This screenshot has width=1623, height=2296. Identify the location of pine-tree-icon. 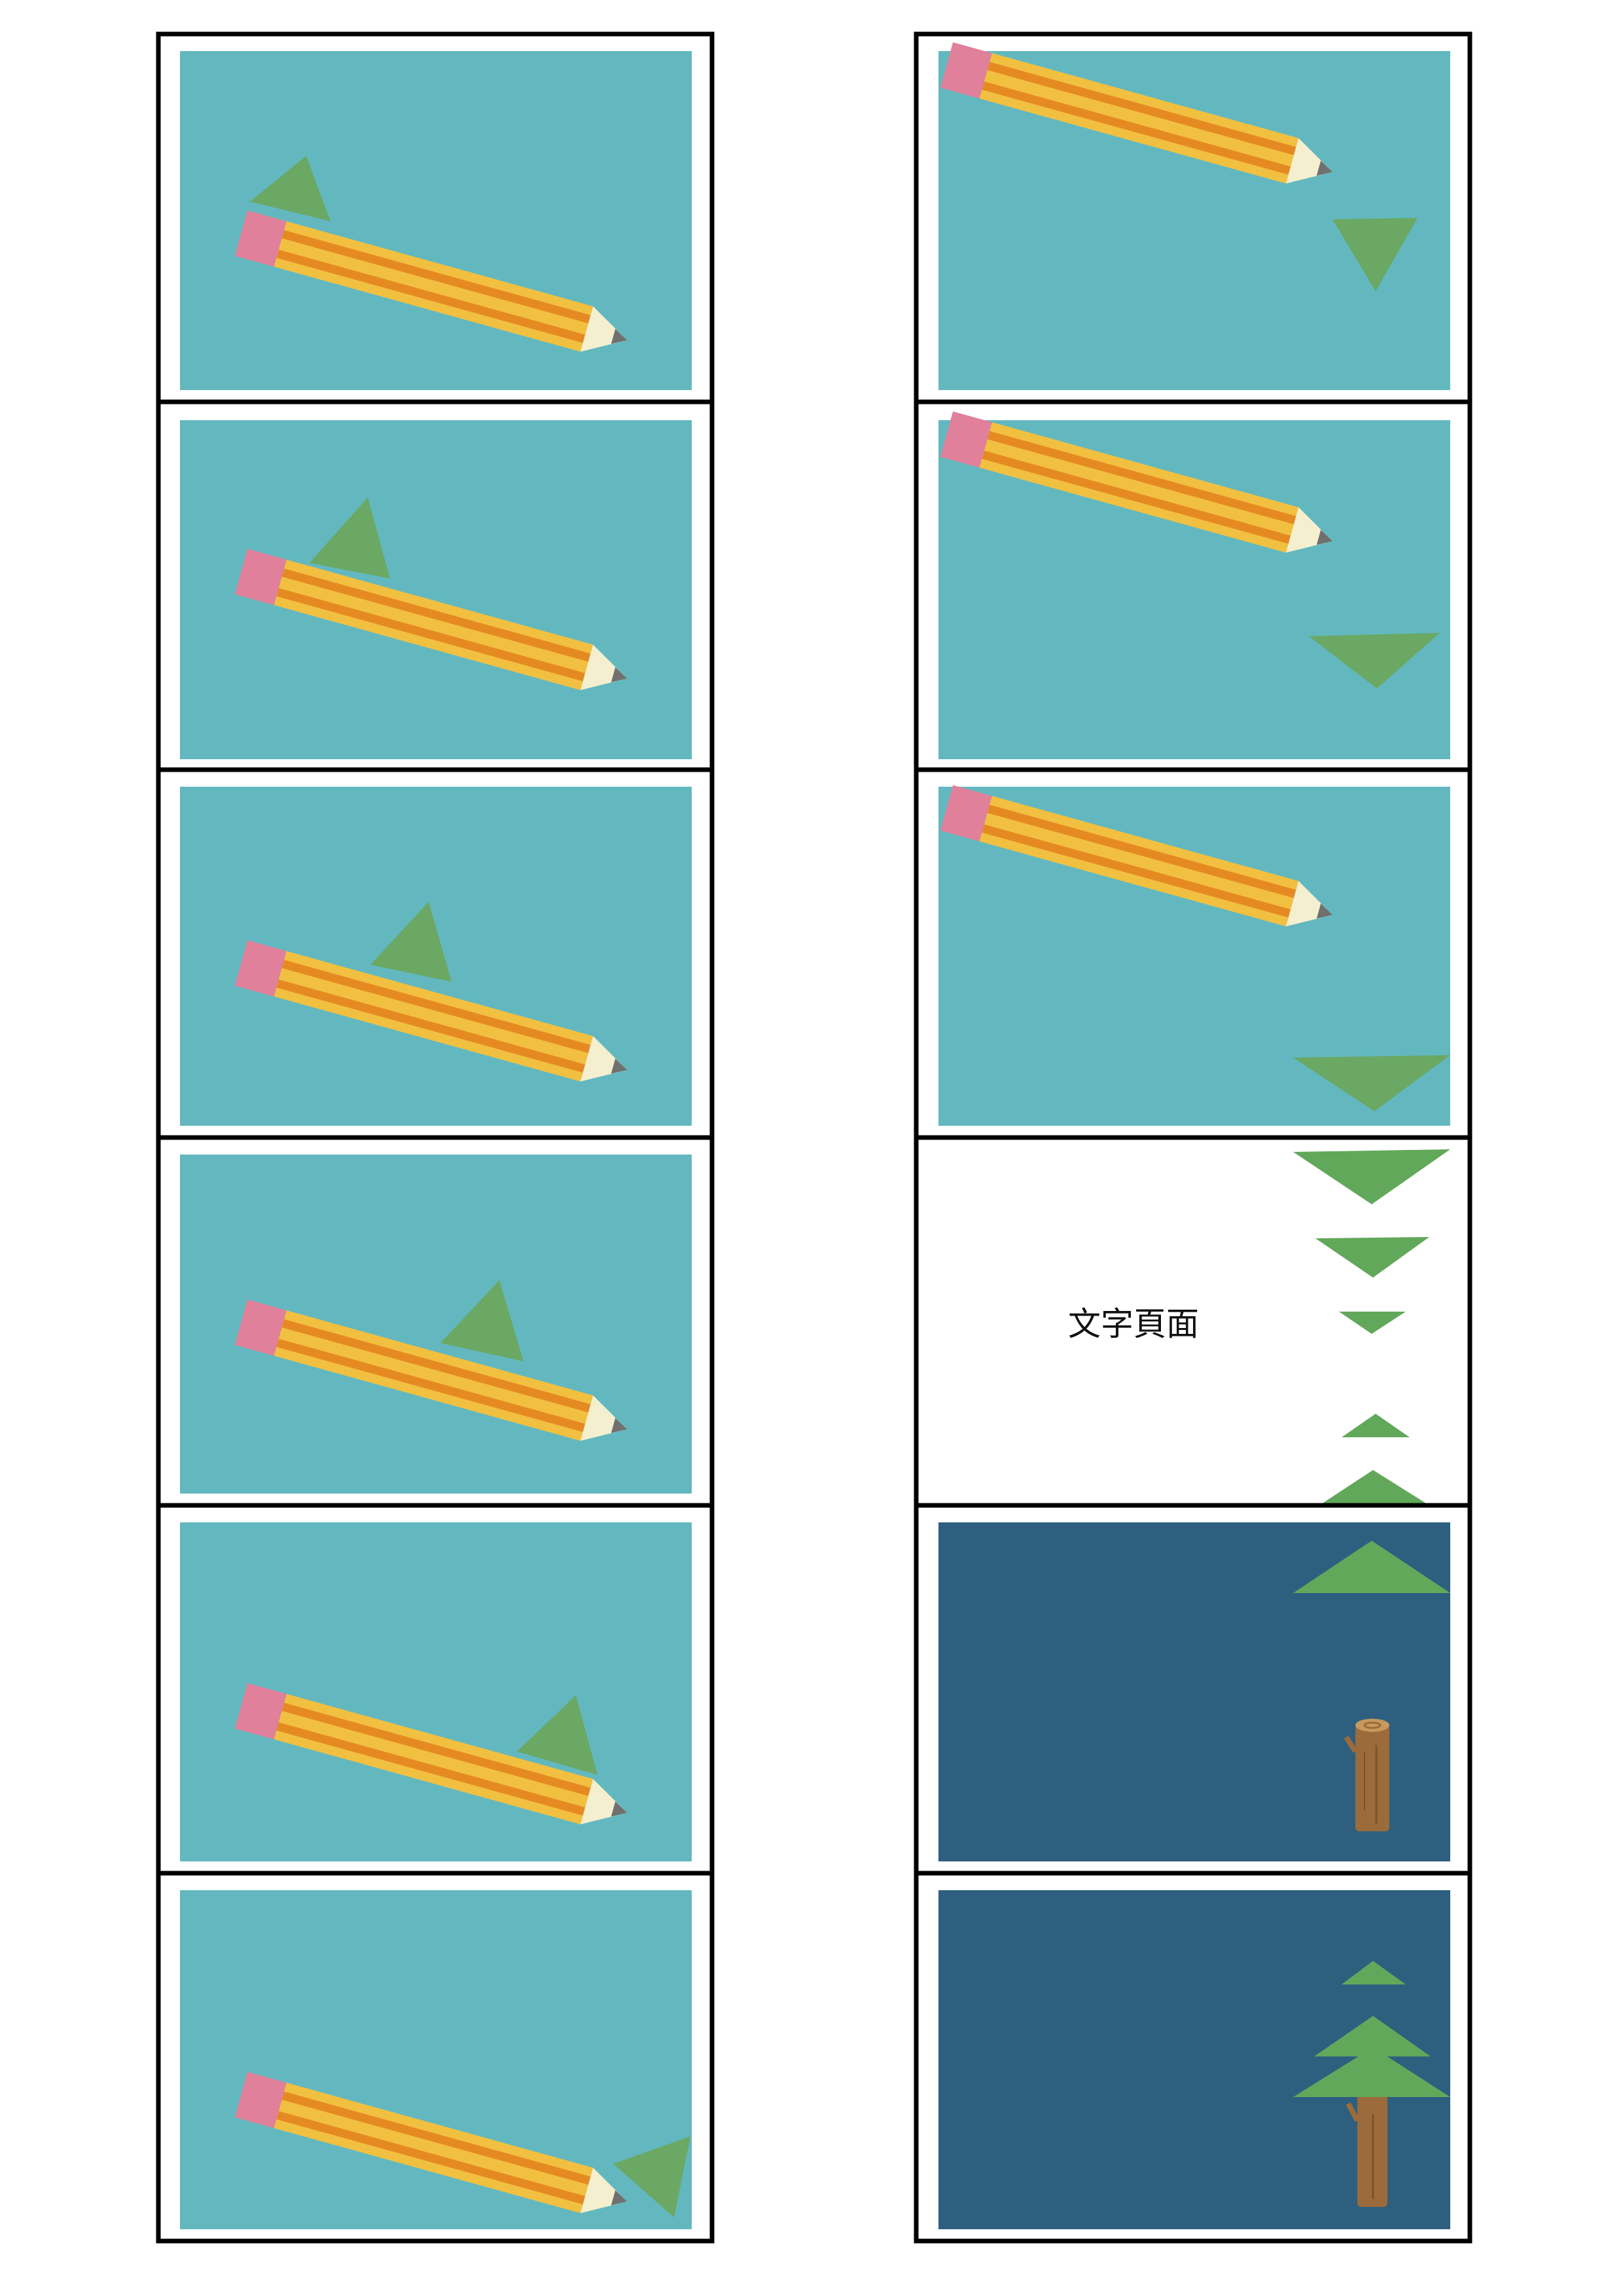
(1371, 2084).